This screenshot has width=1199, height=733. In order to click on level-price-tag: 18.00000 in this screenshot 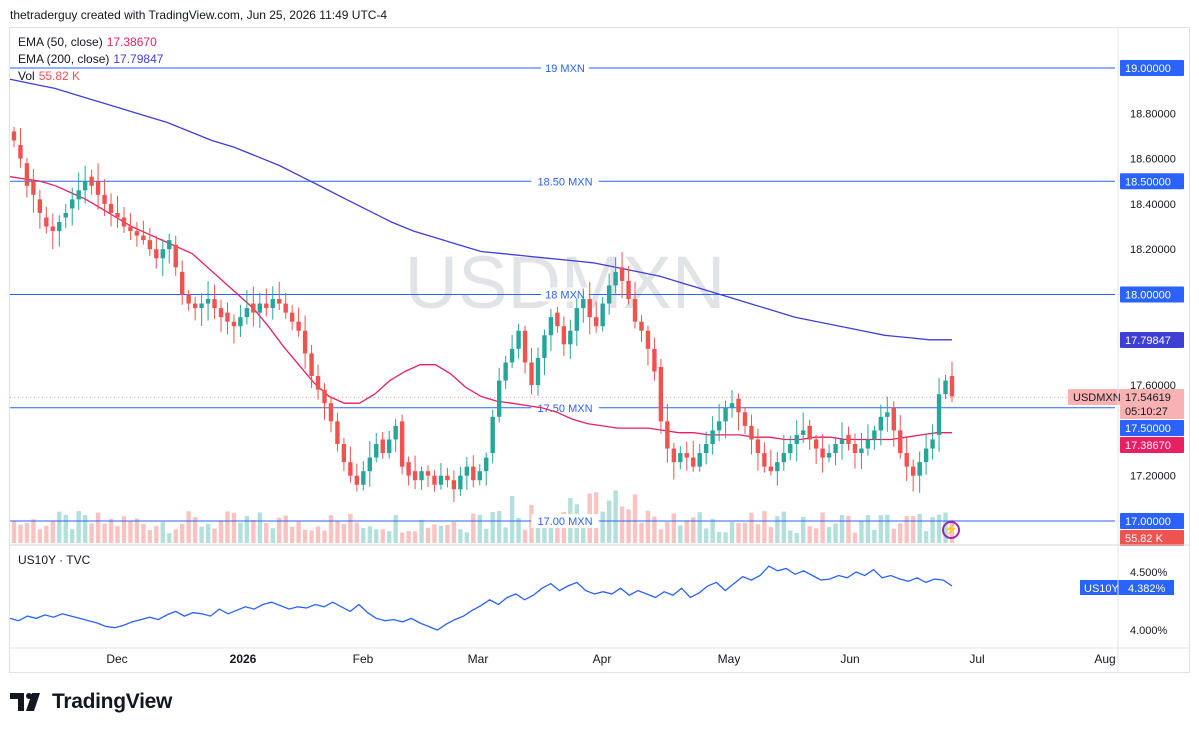, I will do `click(1152, 294)`.